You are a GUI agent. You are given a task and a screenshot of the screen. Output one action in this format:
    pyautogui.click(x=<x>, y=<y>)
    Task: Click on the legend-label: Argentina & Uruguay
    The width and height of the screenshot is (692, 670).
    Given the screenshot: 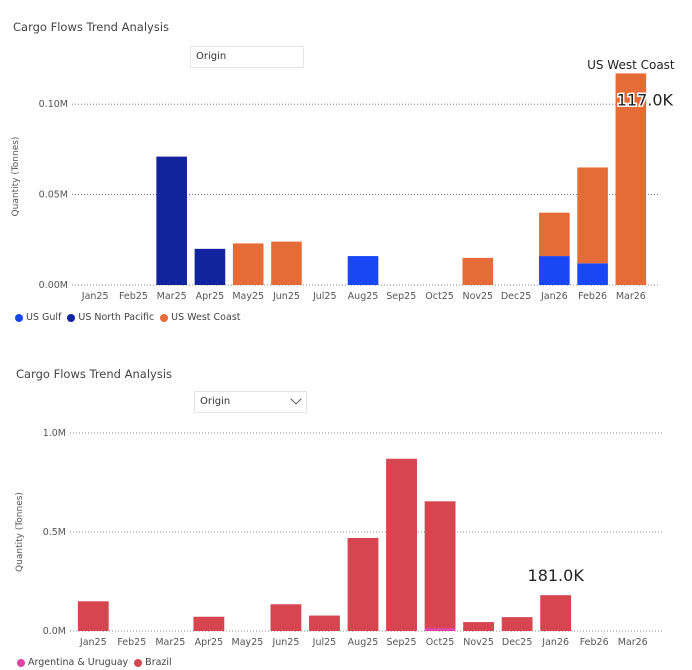 What is the action you would take?
    pyautogui.click(x=78, y=662)
    